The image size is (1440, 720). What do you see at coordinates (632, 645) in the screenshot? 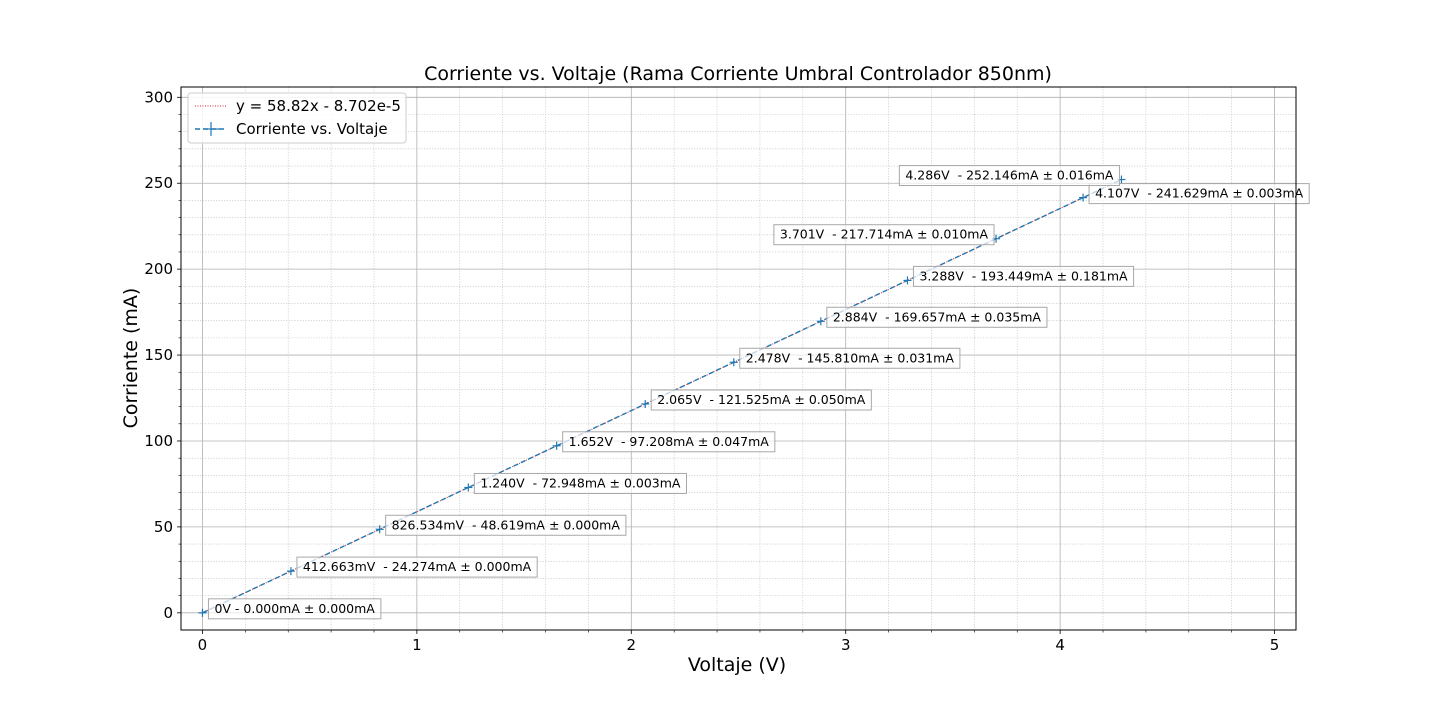
I see `x-tick-label: 2` at bounding box center [632, 645].